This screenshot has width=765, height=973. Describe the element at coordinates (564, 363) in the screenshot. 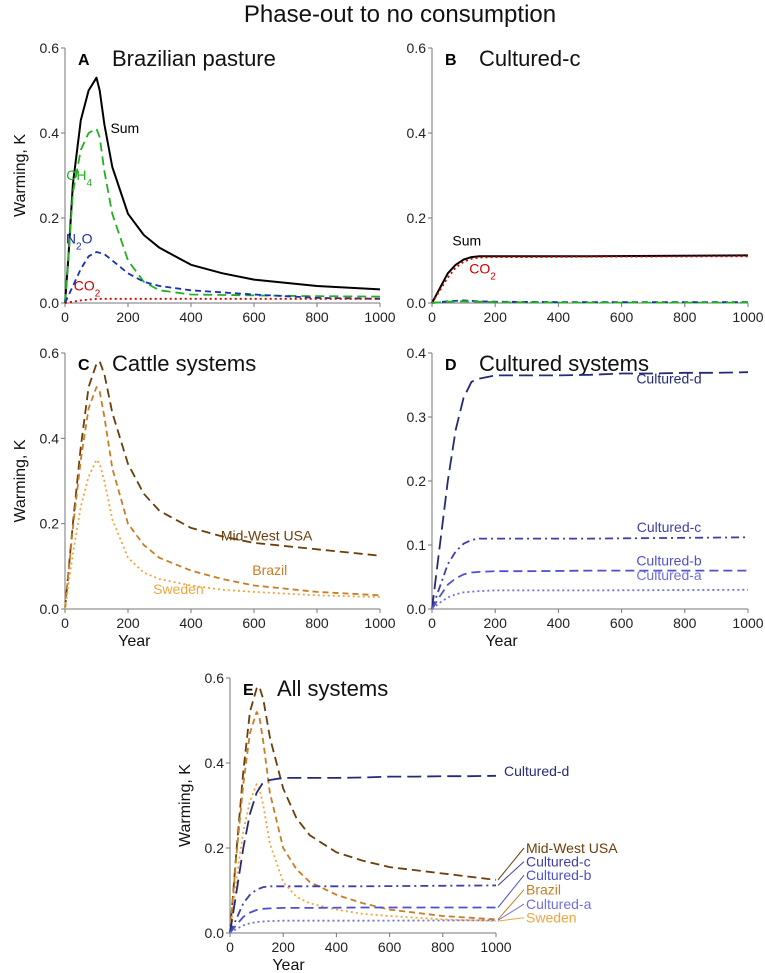

I see `panel-title: Cultured systems` at that location.